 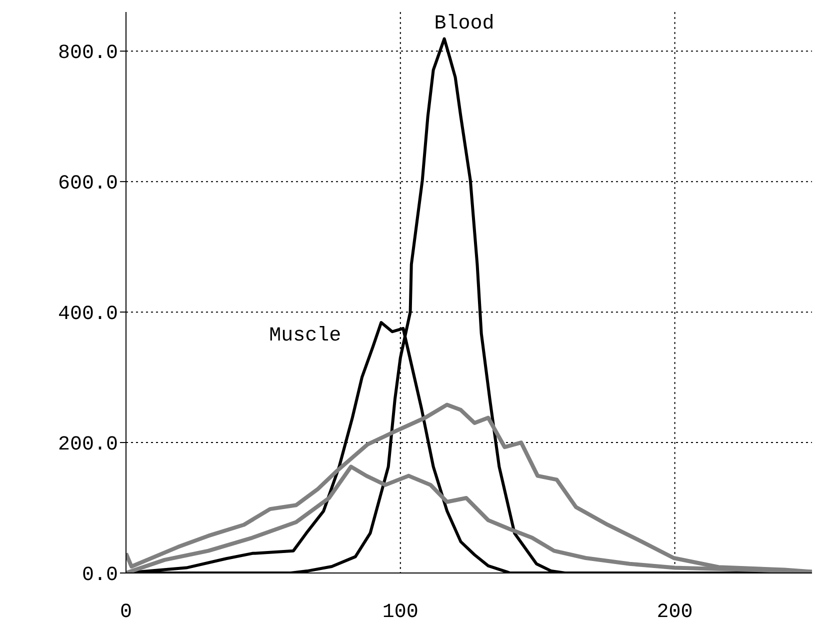 I want to click on series-label: Muscle, so click(x=305, y=336).